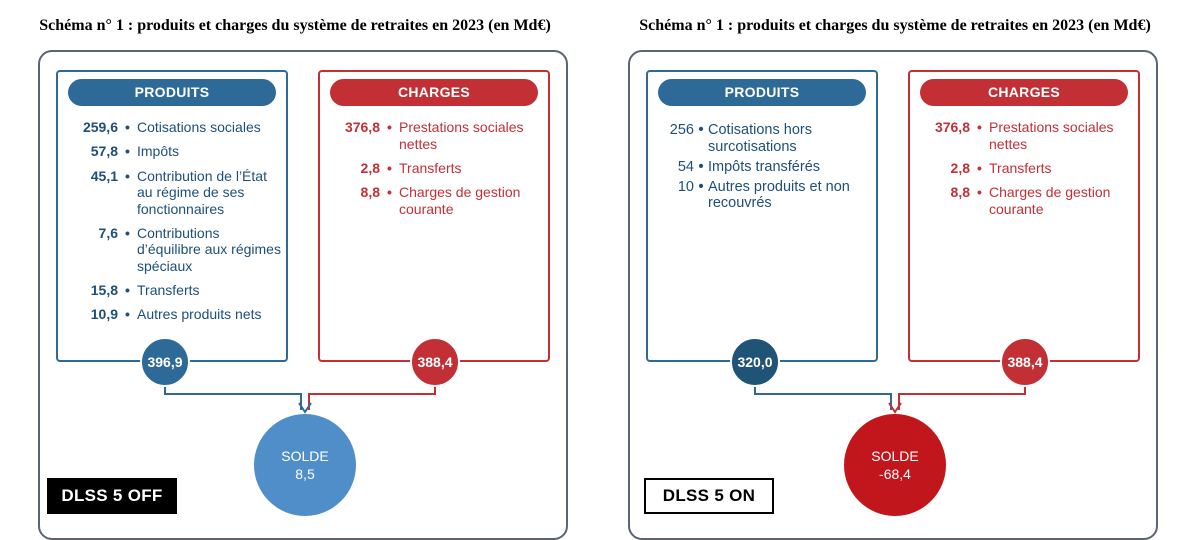  What do you see at coordinates (305, 465) in the screenshot?
I see `solde-circle: SOLDE 8,5` at bounding box center [305, 465].